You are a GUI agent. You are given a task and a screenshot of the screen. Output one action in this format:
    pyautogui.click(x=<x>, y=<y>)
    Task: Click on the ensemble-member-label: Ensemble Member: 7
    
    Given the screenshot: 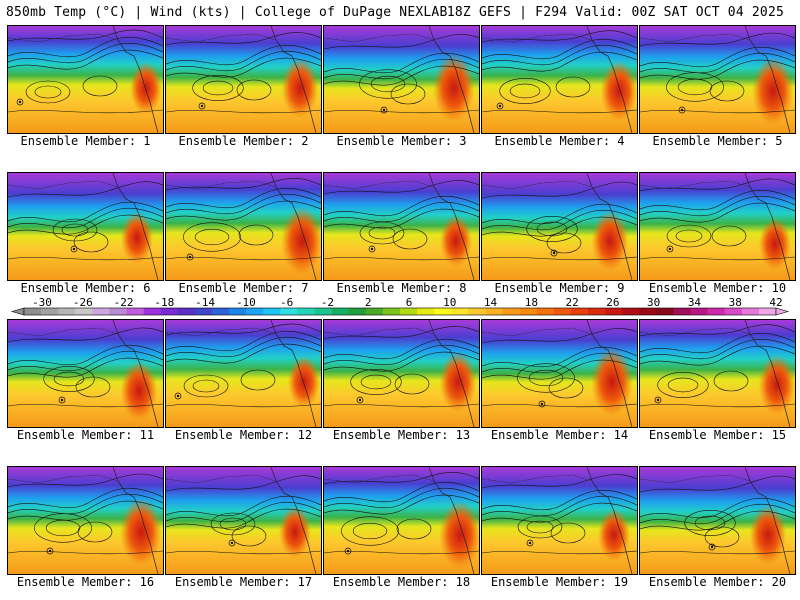 What is the action you would take?
    pyautogui.click(x=243, y=288)
    